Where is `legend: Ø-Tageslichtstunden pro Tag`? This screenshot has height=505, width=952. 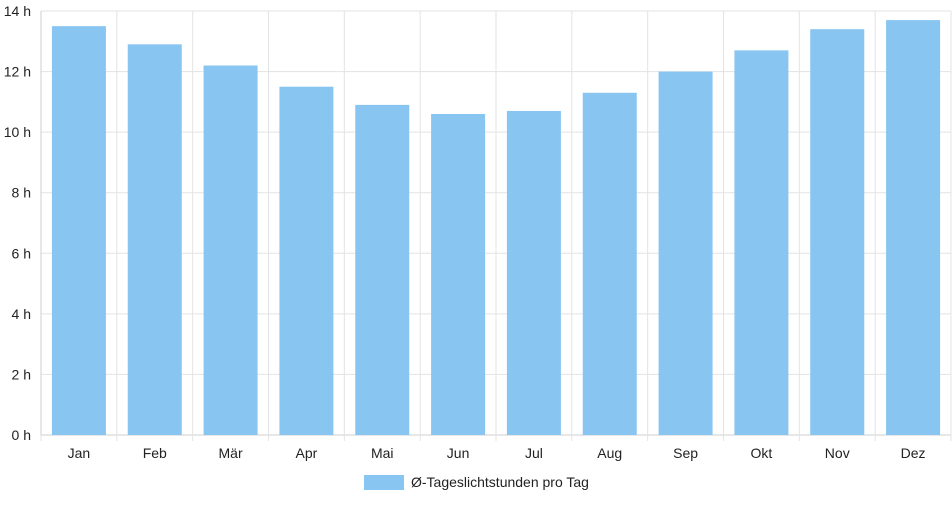 legend: Ø-Tageslichtstunden pro Tag is located at coordinates (476, 482).